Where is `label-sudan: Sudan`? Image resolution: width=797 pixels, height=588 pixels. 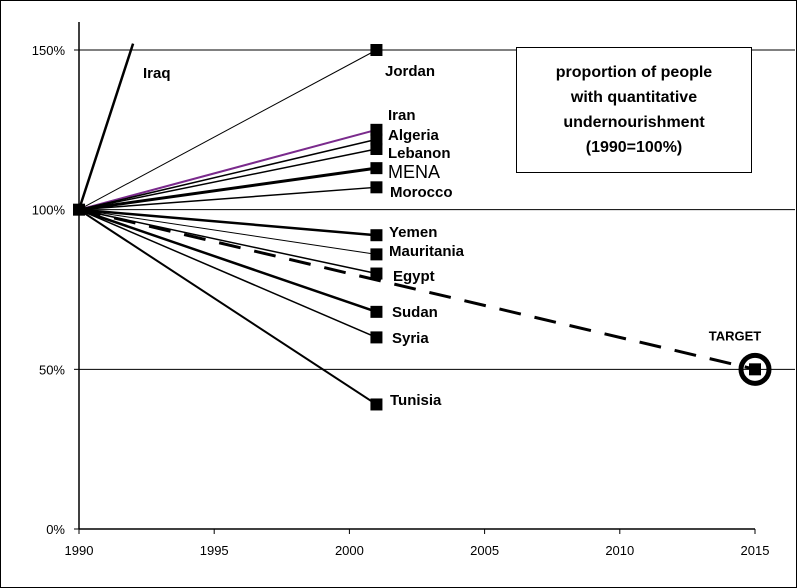
label-sudan: Sudan is located at coordinates (415, 312).